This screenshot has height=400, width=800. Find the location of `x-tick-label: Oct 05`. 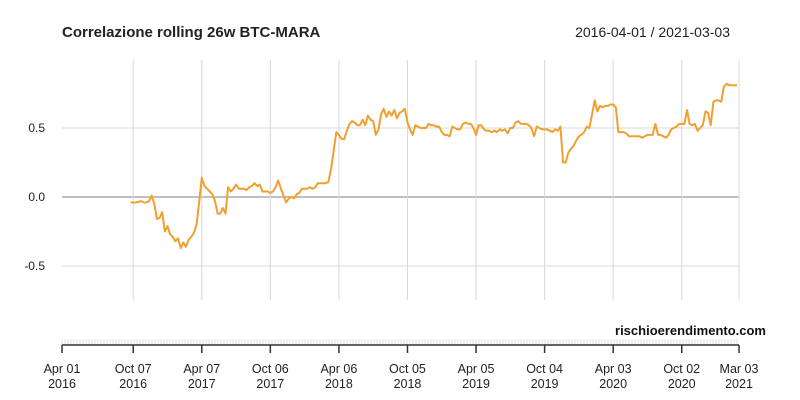

x-tick-label: Oct 05 is located at coordinates (407, 369).